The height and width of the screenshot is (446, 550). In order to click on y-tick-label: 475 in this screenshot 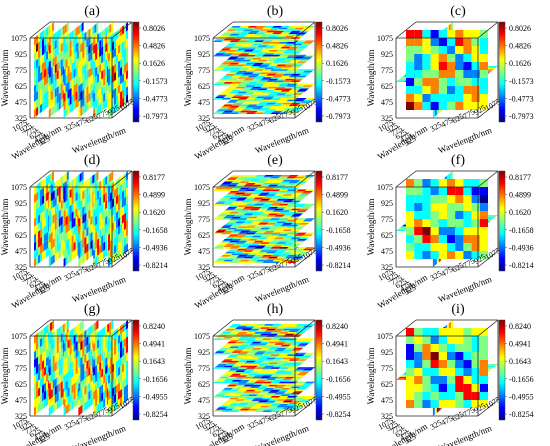, I will do `click(387, 251)`.